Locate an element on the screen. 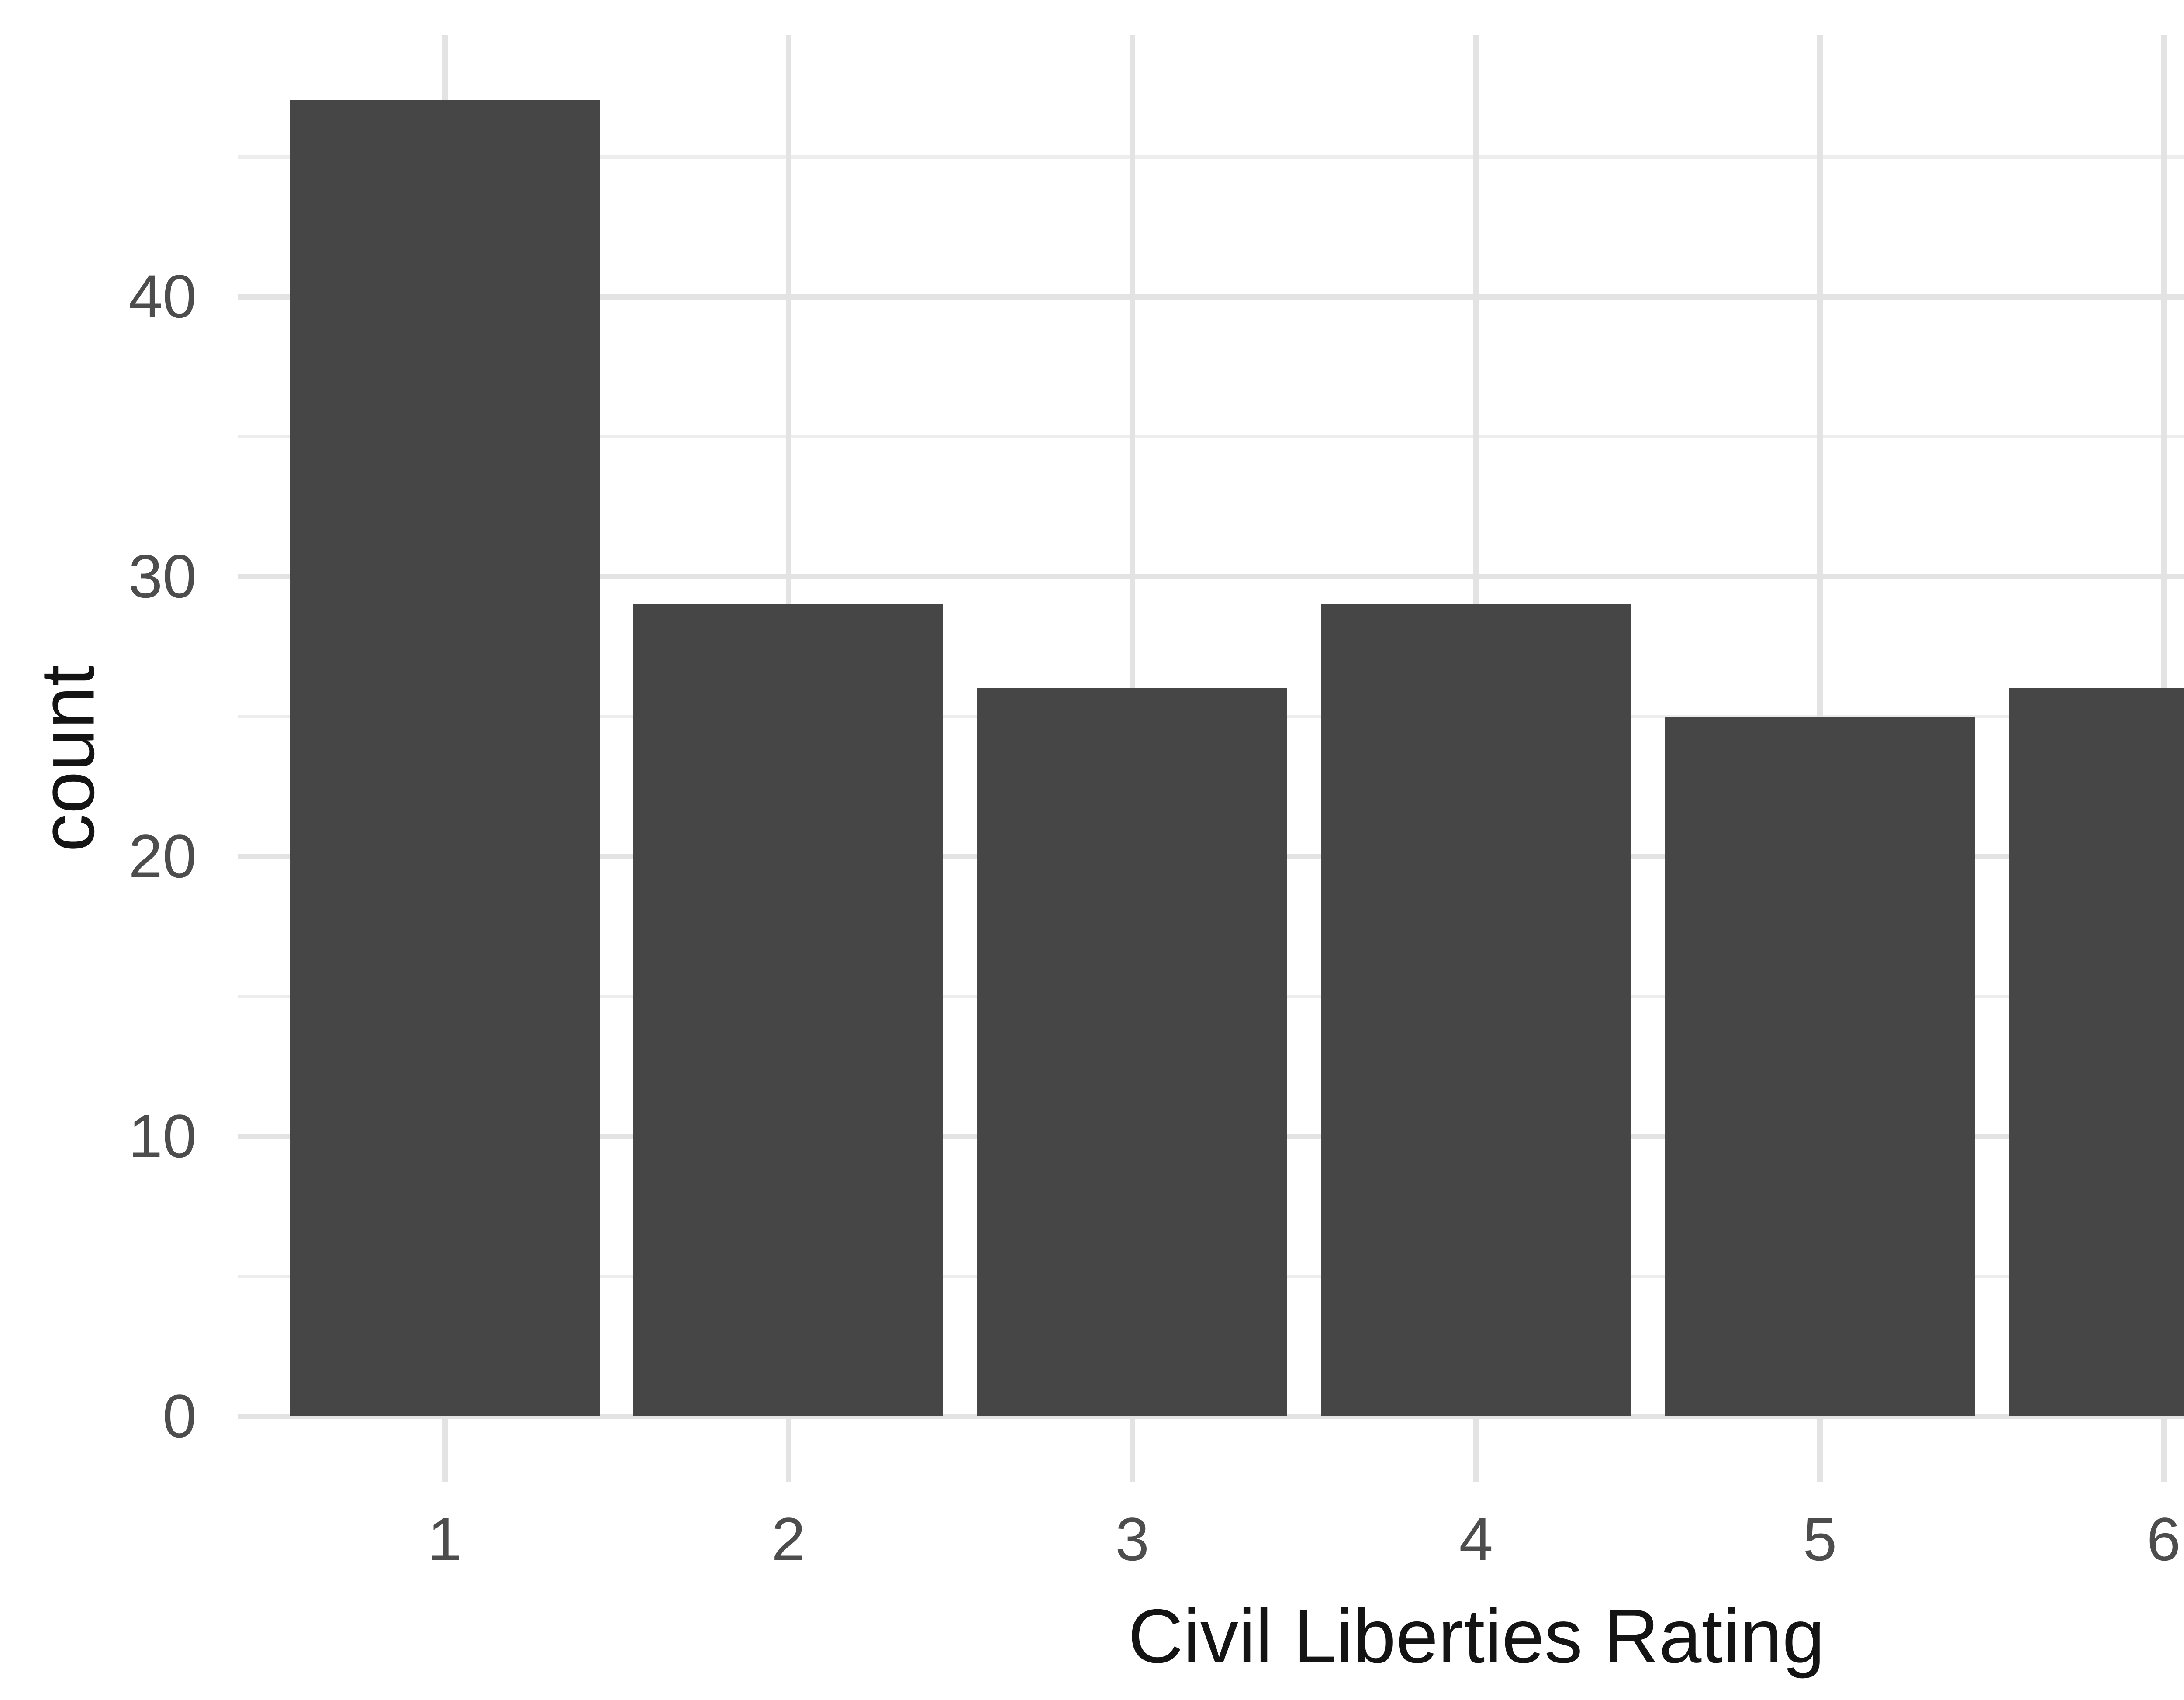 This screenshot has height=1700, width=2184. x-tick-label-6: 6 is located at coordinates (2163, 1539).